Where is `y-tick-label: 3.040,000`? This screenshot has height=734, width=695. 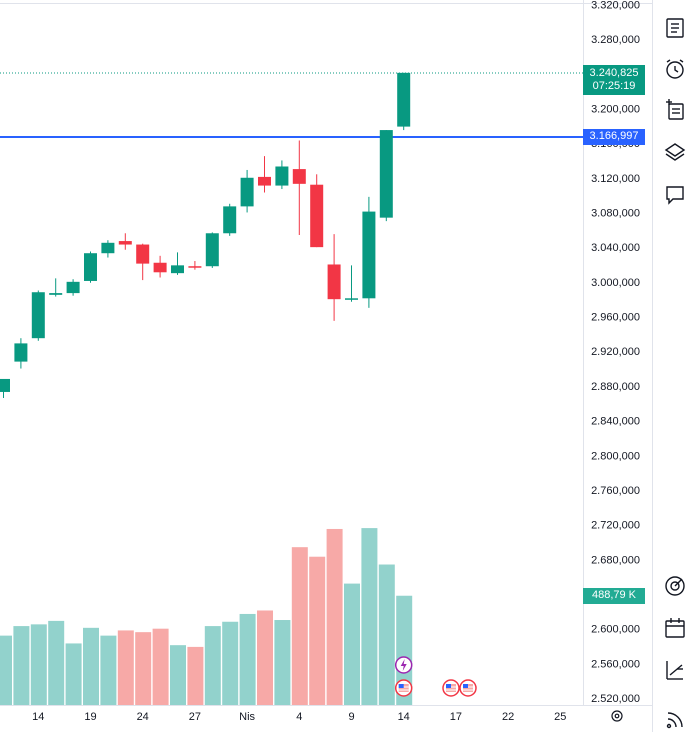 y-tick-label: 3.040,000 is located at coordinates (615, 248).